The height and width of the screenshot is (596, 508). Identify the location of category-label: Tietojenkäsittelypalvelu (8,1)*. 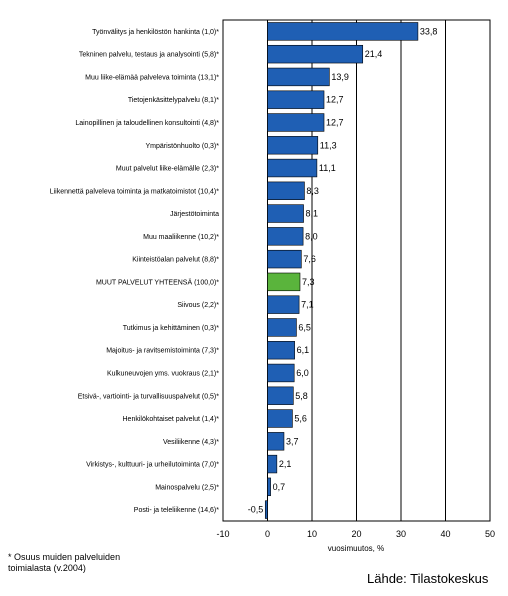
(173, 100).